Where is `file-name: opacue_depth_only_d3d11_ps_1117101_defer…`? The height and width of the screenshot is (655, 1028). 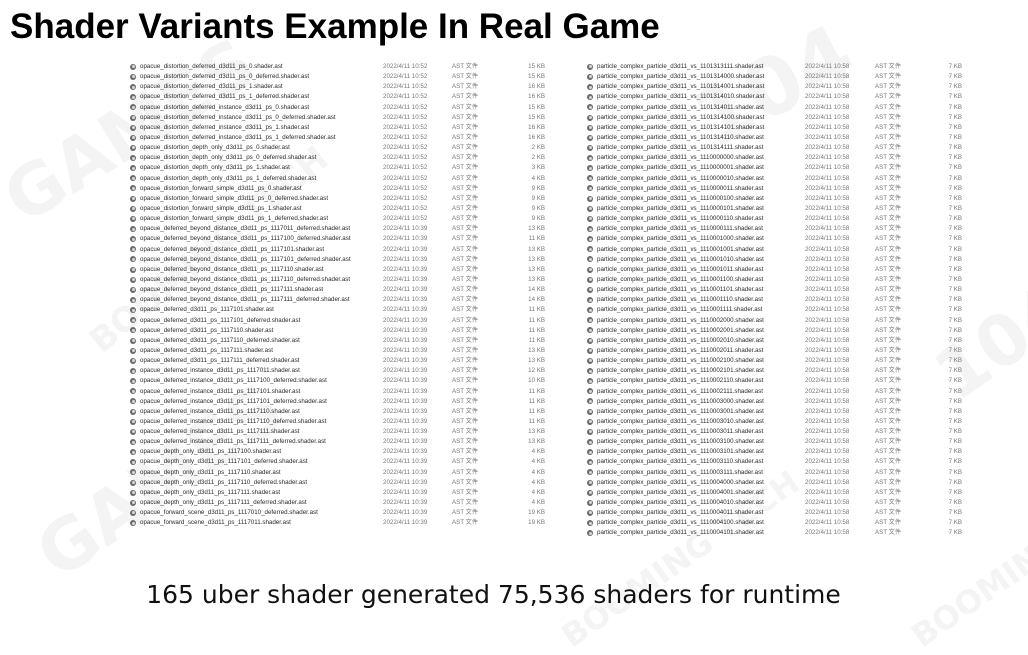
file-name: opacue_depth_only_d3d11_ps_1117101_defer… is located at coordinates (224, 462).